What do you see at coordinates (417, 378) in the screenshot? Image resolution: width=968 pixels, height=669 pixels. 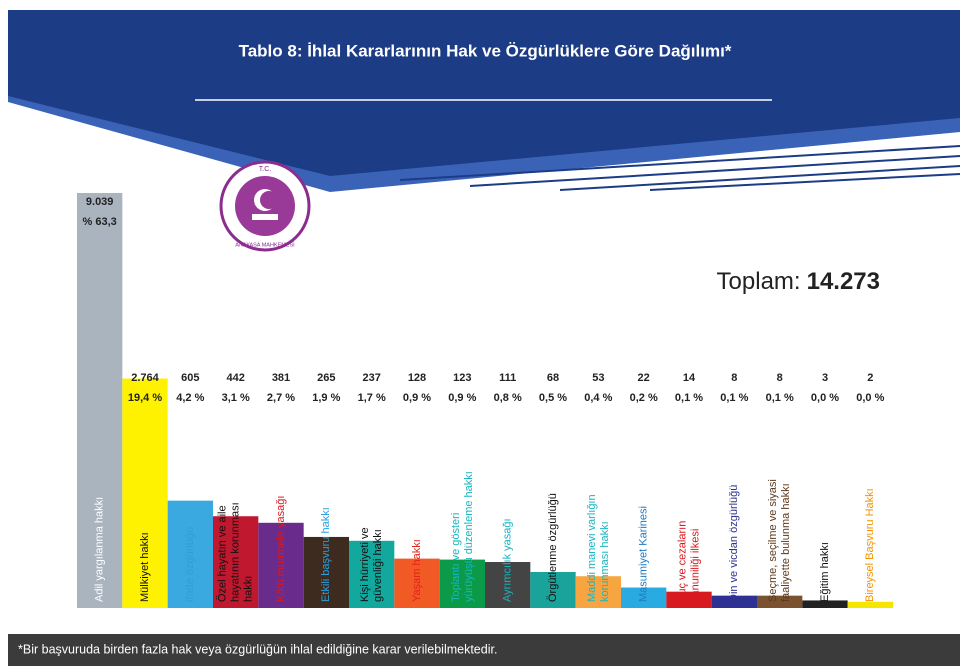 I see `value-label: 128` at bounding box center [417, 378].